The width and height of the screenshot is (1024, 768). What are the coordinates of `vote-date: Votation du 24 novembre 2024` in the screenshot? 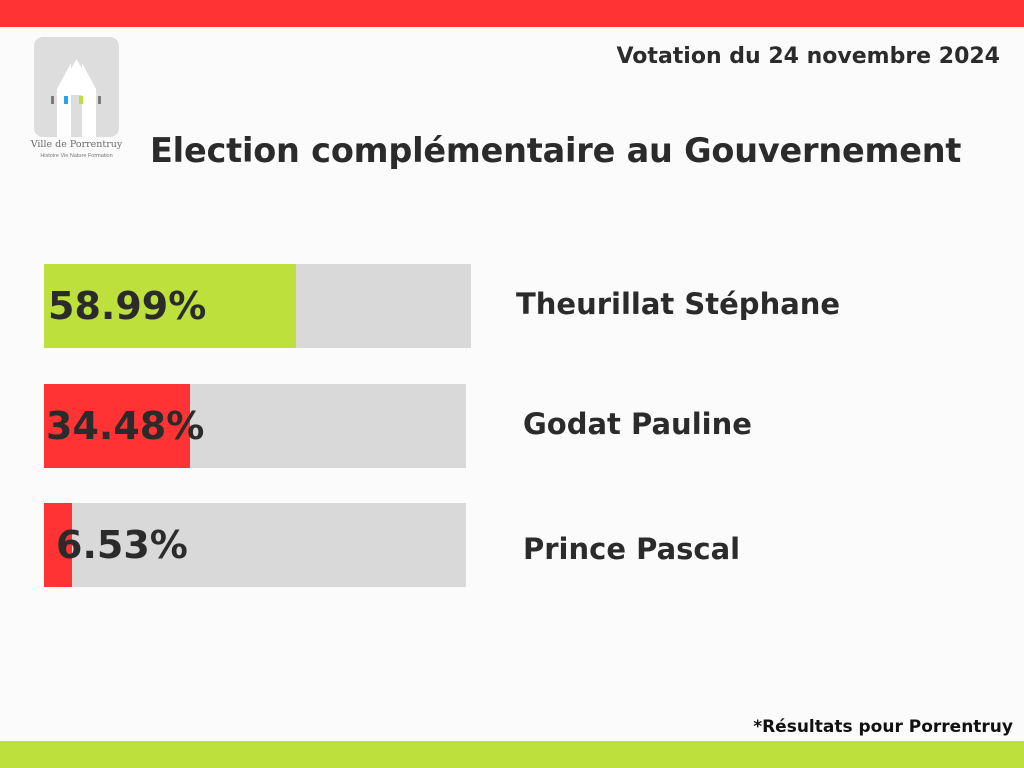 It's located at (808, 56).